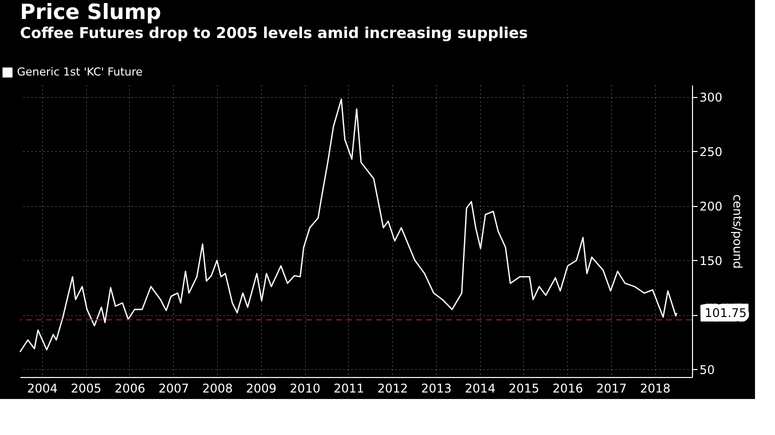 This screenshot has width=775, height=435. Describe the element at coordinates (707, 369) in the screenshot. I see `y-tick-label: 50` at that location.